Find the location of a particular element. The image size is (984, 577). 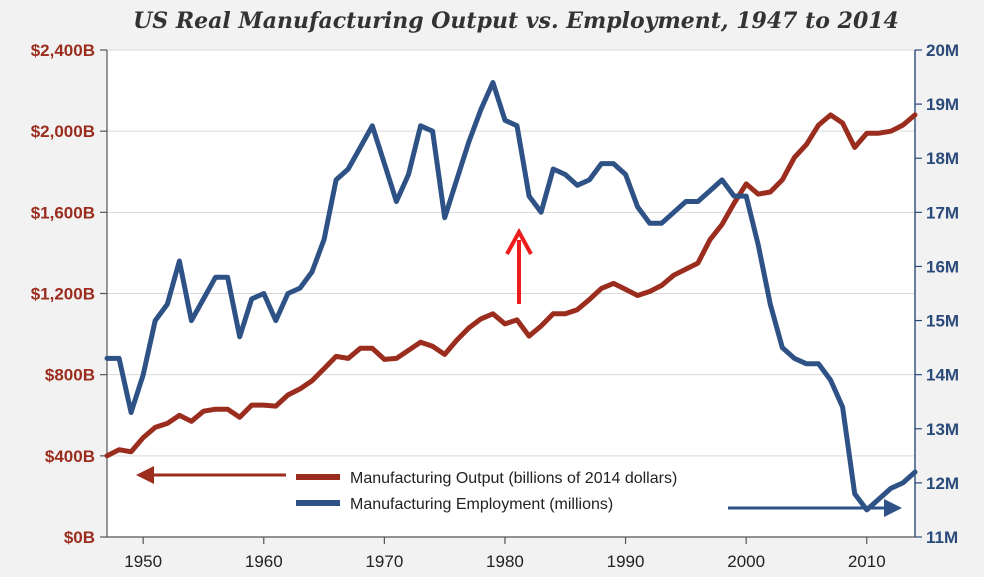

right-pointing-arrowhead is located at coordinates (893, 508).